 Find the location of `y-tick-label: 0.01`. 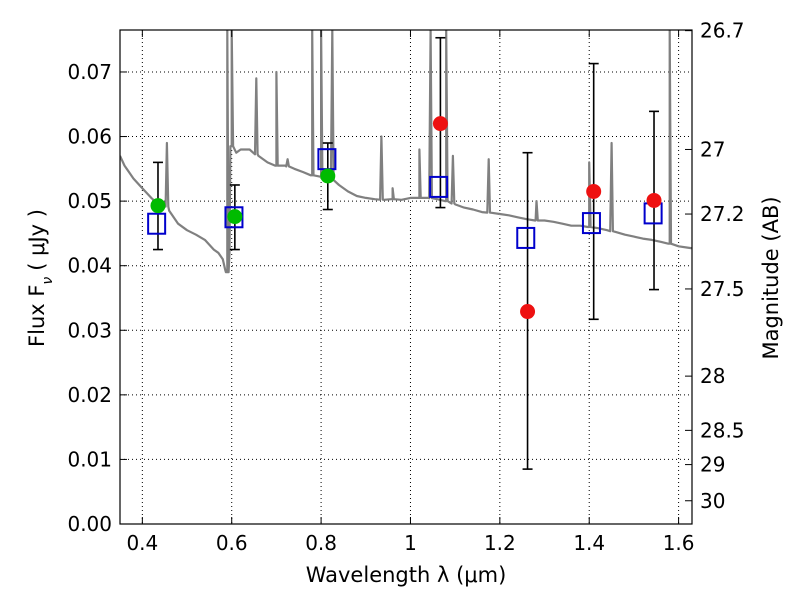

y-tick-label: 0.01 is located at coordinates (89, 459).